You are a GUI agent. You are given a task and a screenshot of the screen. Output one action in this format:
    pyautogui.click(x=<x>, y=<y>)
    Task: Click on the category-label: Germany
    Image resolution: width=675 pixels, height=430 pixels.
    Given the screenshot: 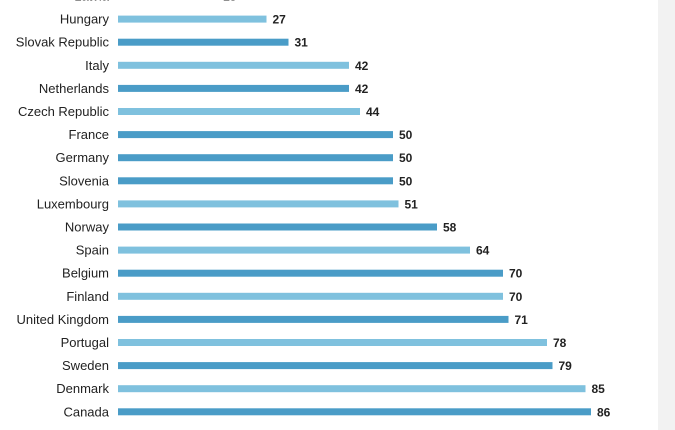 What is the action you would take?
    pyautogui.click(x=83, y=157)
    